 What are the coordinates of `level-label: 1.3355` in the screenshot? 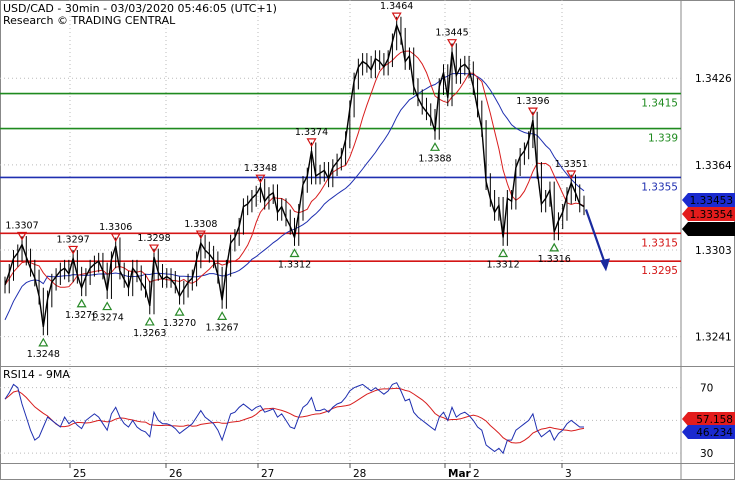 It's located at (659, 187).